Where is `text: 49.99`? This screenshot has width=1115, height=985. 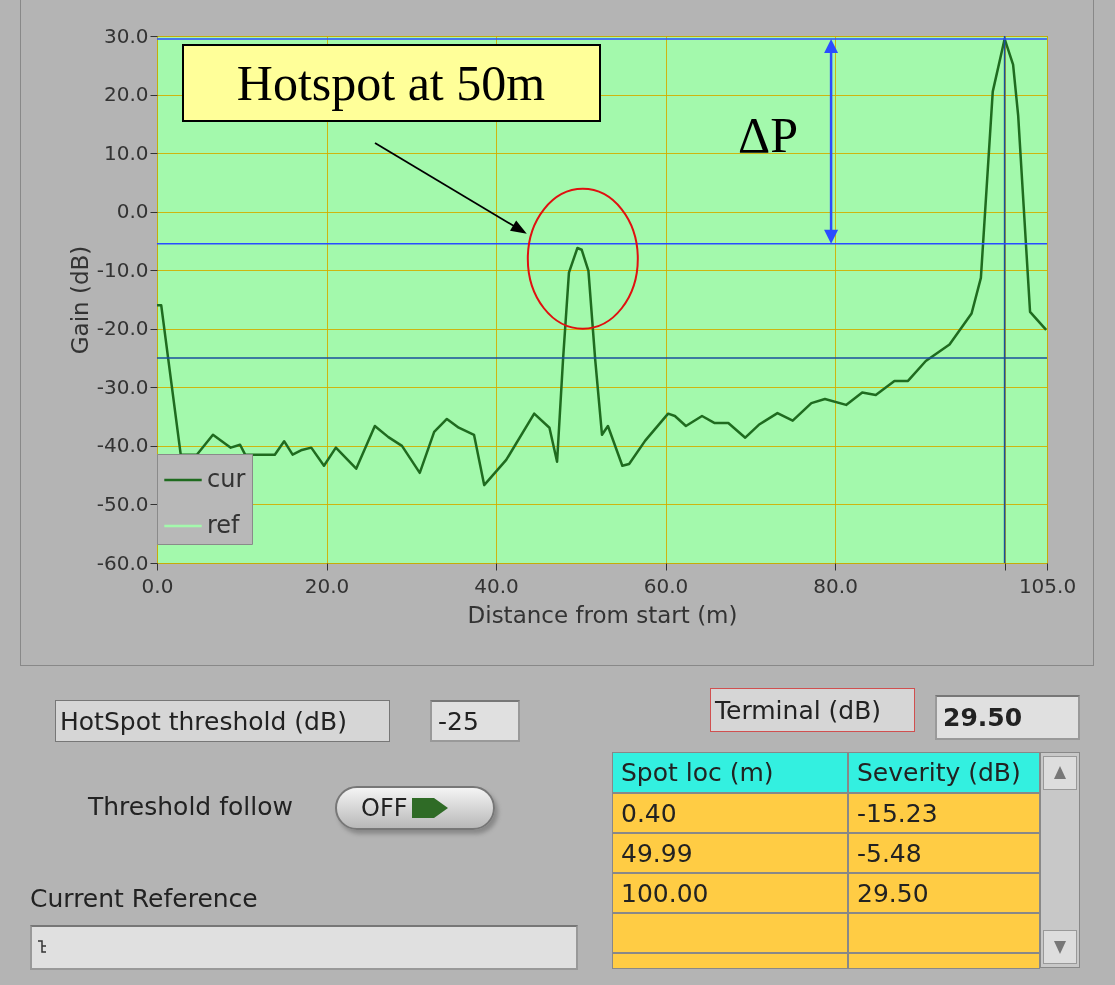
text: 49.99 is located at coordinates (730, 853).